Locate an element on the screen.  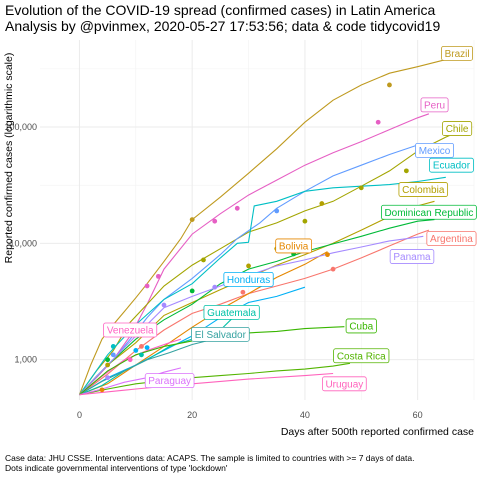
x-axis-title: Days after 500th reported confirmed case is located at coordinates (377, 432).